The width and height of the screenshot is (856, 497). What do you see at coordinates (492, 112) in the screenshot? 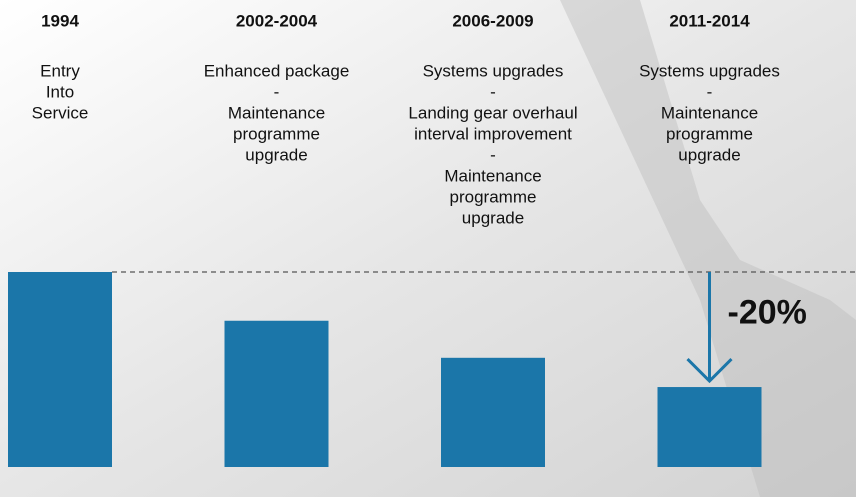
I see `description-line: Landing gear overhaul` at bounding box center [492, 112].